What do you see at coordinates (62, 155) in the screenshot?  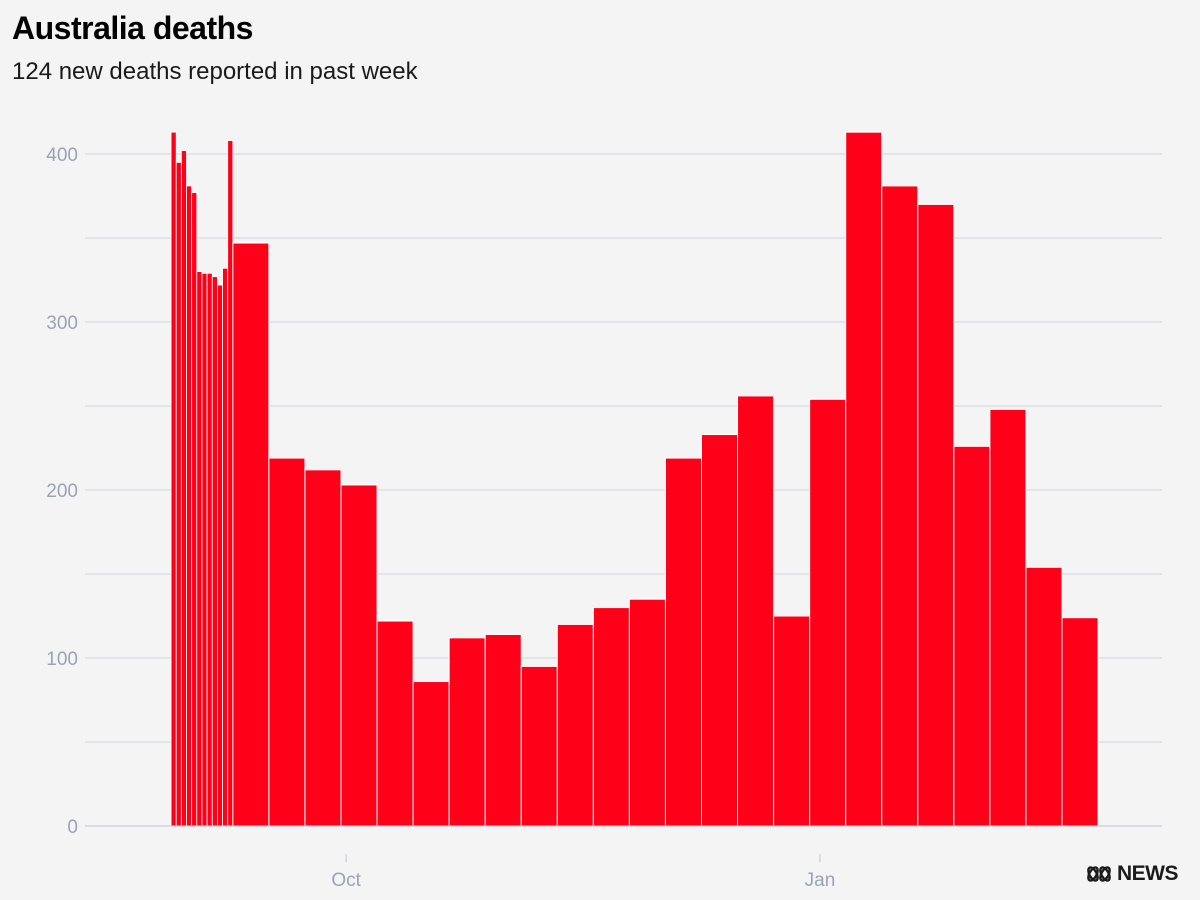 I see `y-tick-label: 400` at bounding box center [62, 155].